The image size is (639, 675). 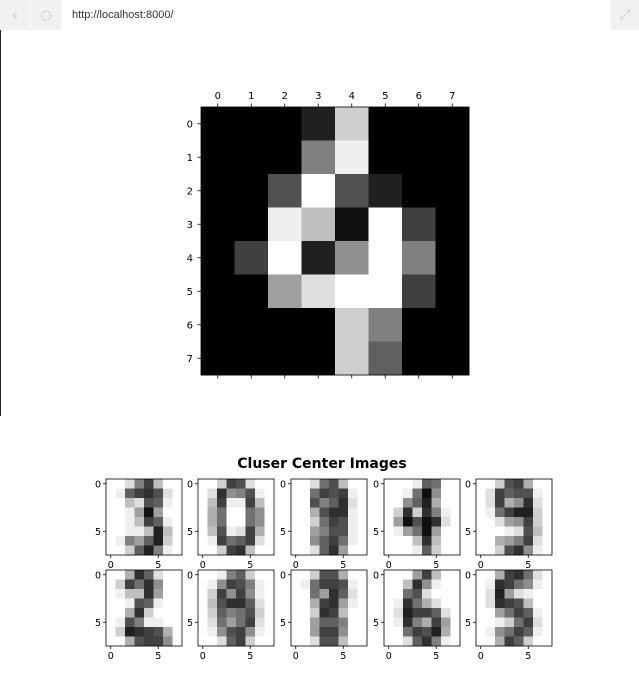 I want to click on heatmap-cell-r7-c0, so click(x=218, y=358).